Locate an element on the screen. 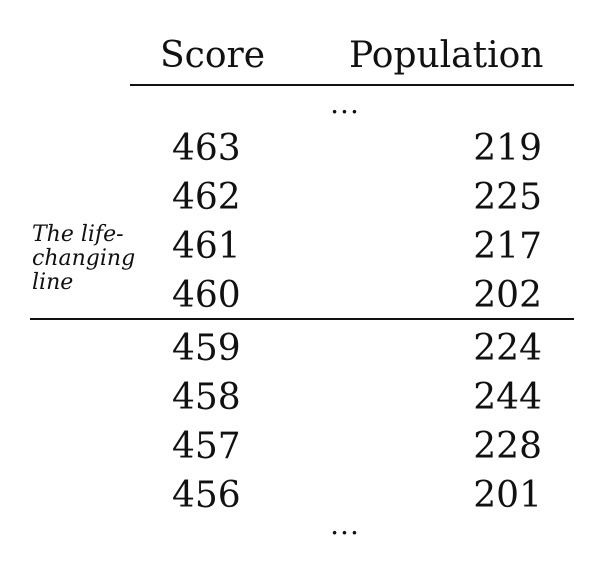 This screenshot has width=600, height=569. score-cell: 460 is located at coordinates (206, 295).